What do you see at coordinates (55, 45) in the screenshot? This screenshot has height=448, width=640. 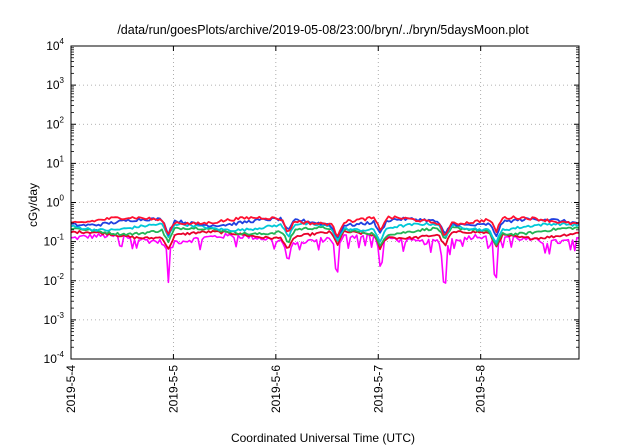 I see `y-tick-label: 10⁴` at bounding box center [55, 45].